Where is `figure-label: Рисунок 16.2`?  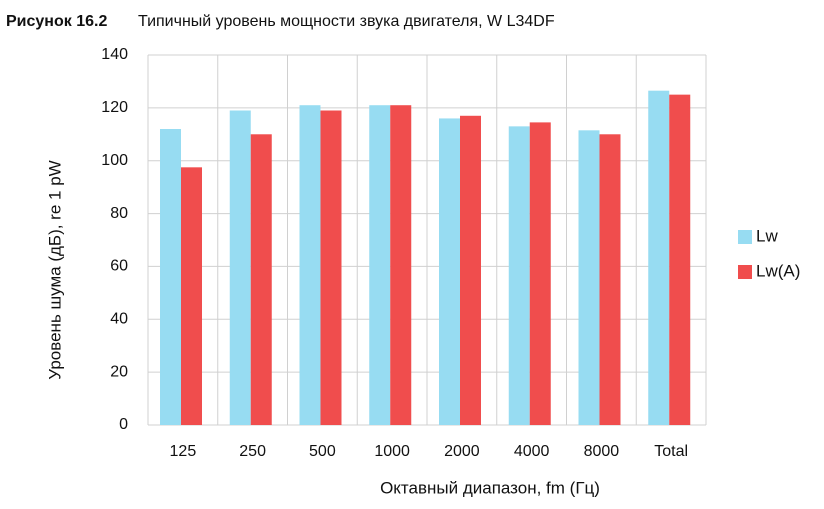 figure-label: Рисунок 16.2 is located at coordinates (56, 21).